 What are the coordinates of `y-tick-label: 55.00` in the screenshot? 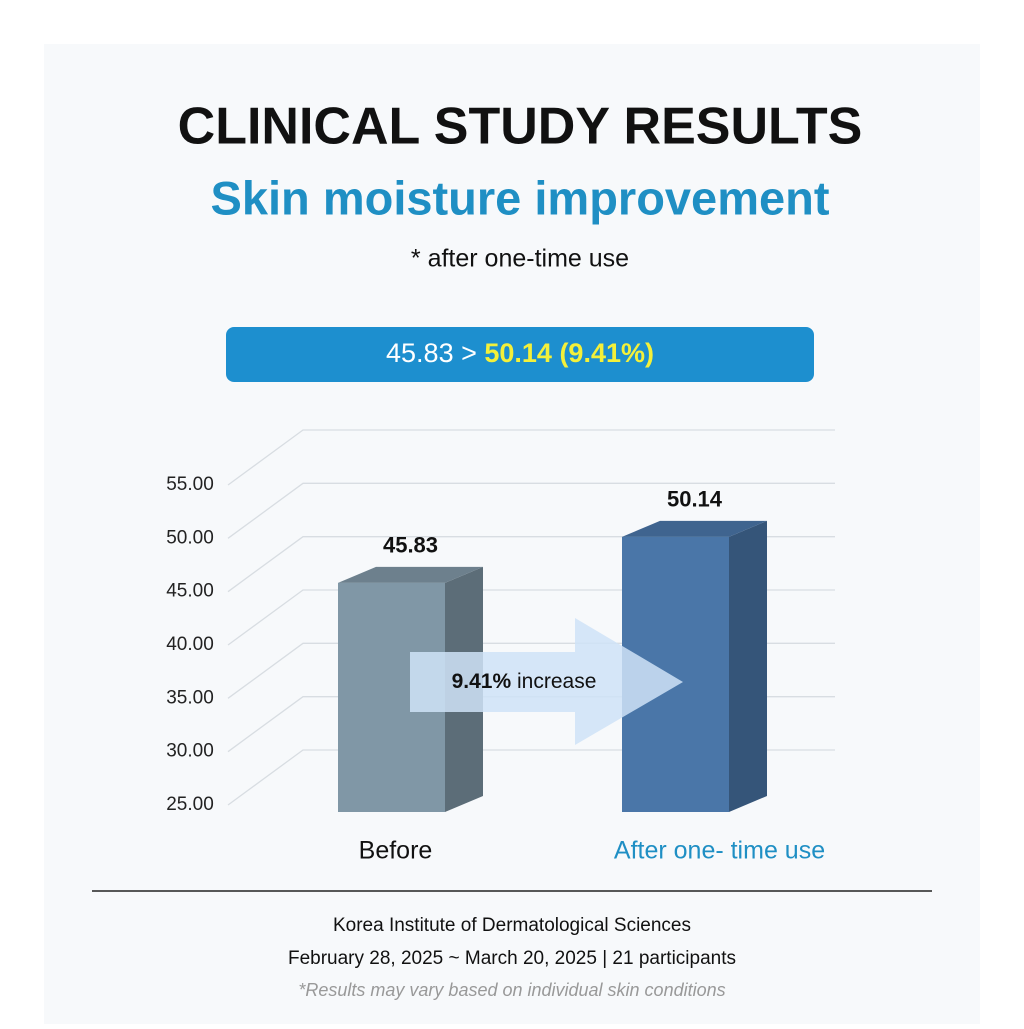 It's located at (190, 484).